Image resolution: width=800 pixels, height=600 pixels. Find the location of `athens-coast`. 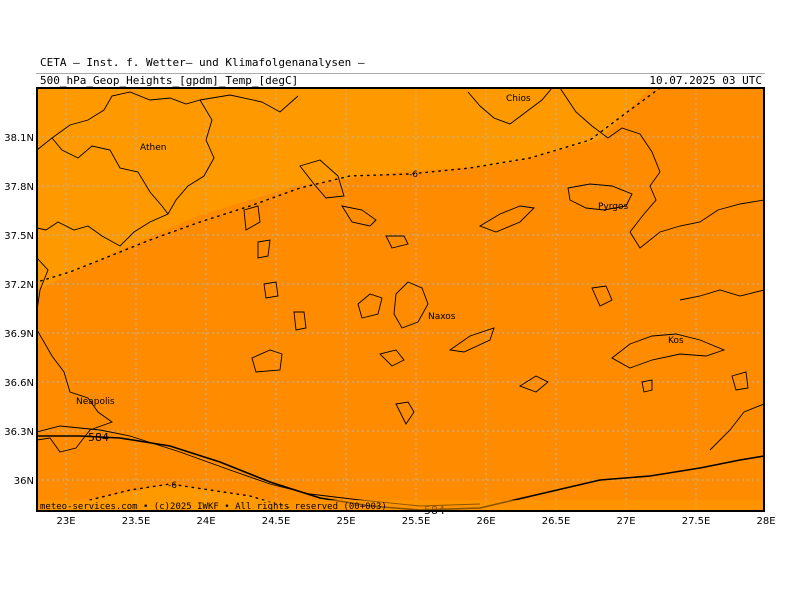

athens-coast is located at coordinates (110, 176).